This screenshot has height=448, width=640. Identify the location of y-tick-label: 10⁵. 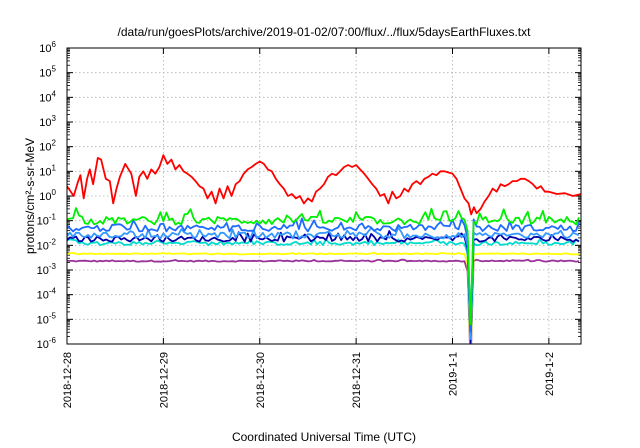
(47, 72).